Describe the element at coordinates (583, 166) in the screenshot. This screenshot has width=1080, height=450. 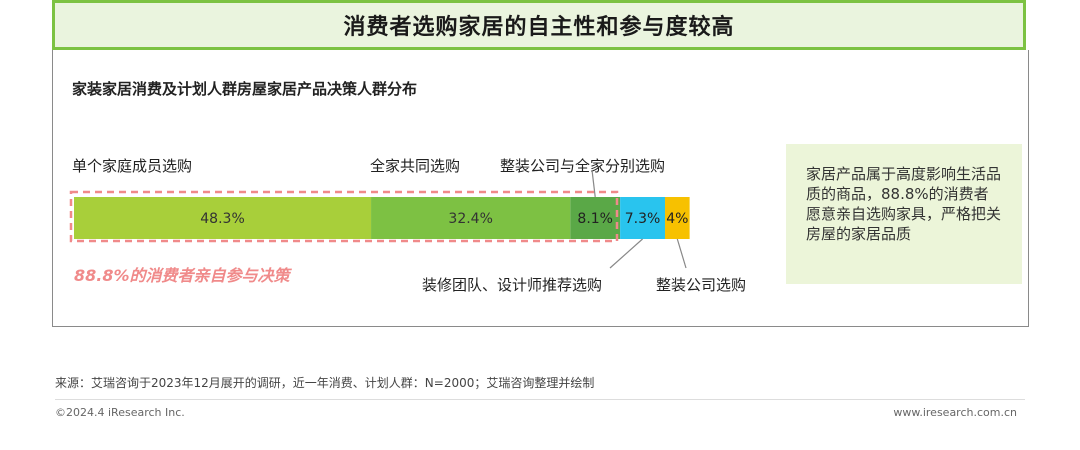
I see `category-label-3: 整装公司与全家分别选购` at that location.